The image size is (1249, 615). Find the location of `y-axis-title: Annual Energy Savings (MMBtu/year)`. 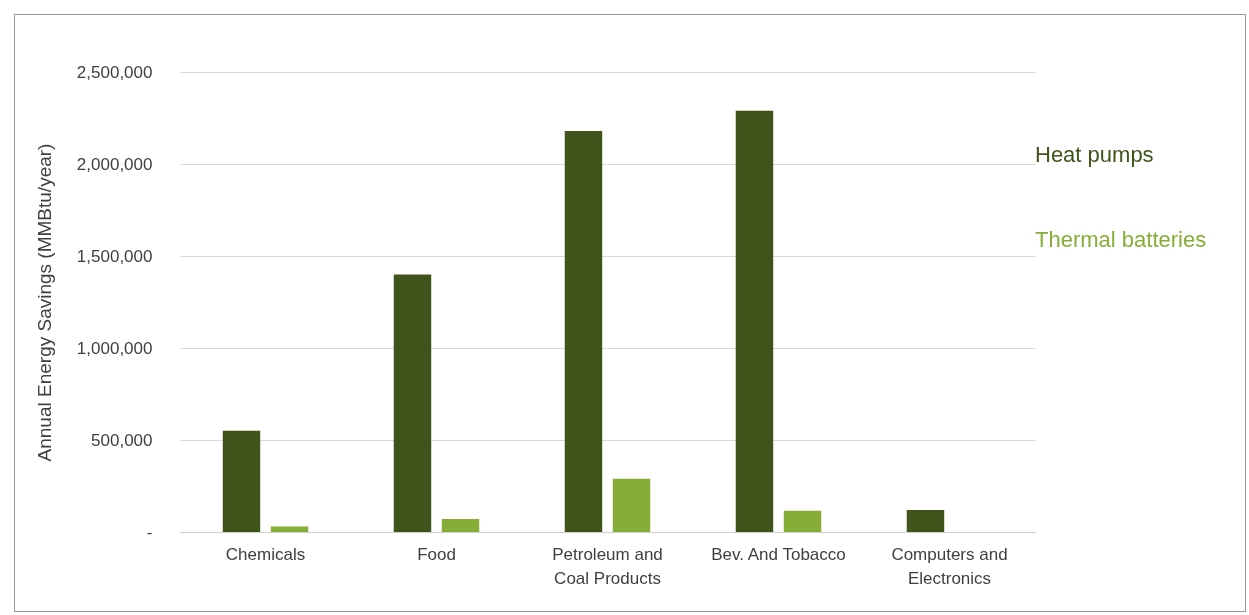

y-axis-title: Annual Energy Savings (MMBtu/year) is located at coordinates (44, 302).